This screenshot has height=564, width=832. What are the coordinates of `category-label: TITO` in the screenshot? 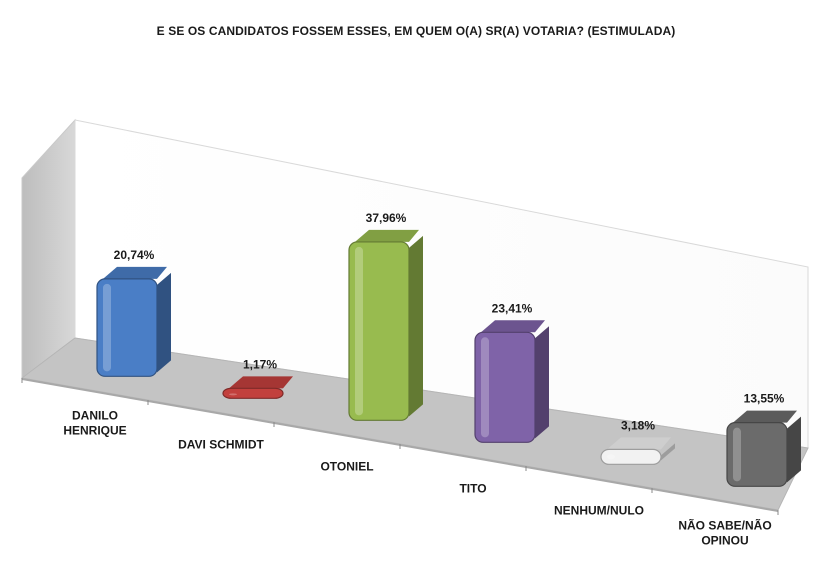 It's located at (472, 489).